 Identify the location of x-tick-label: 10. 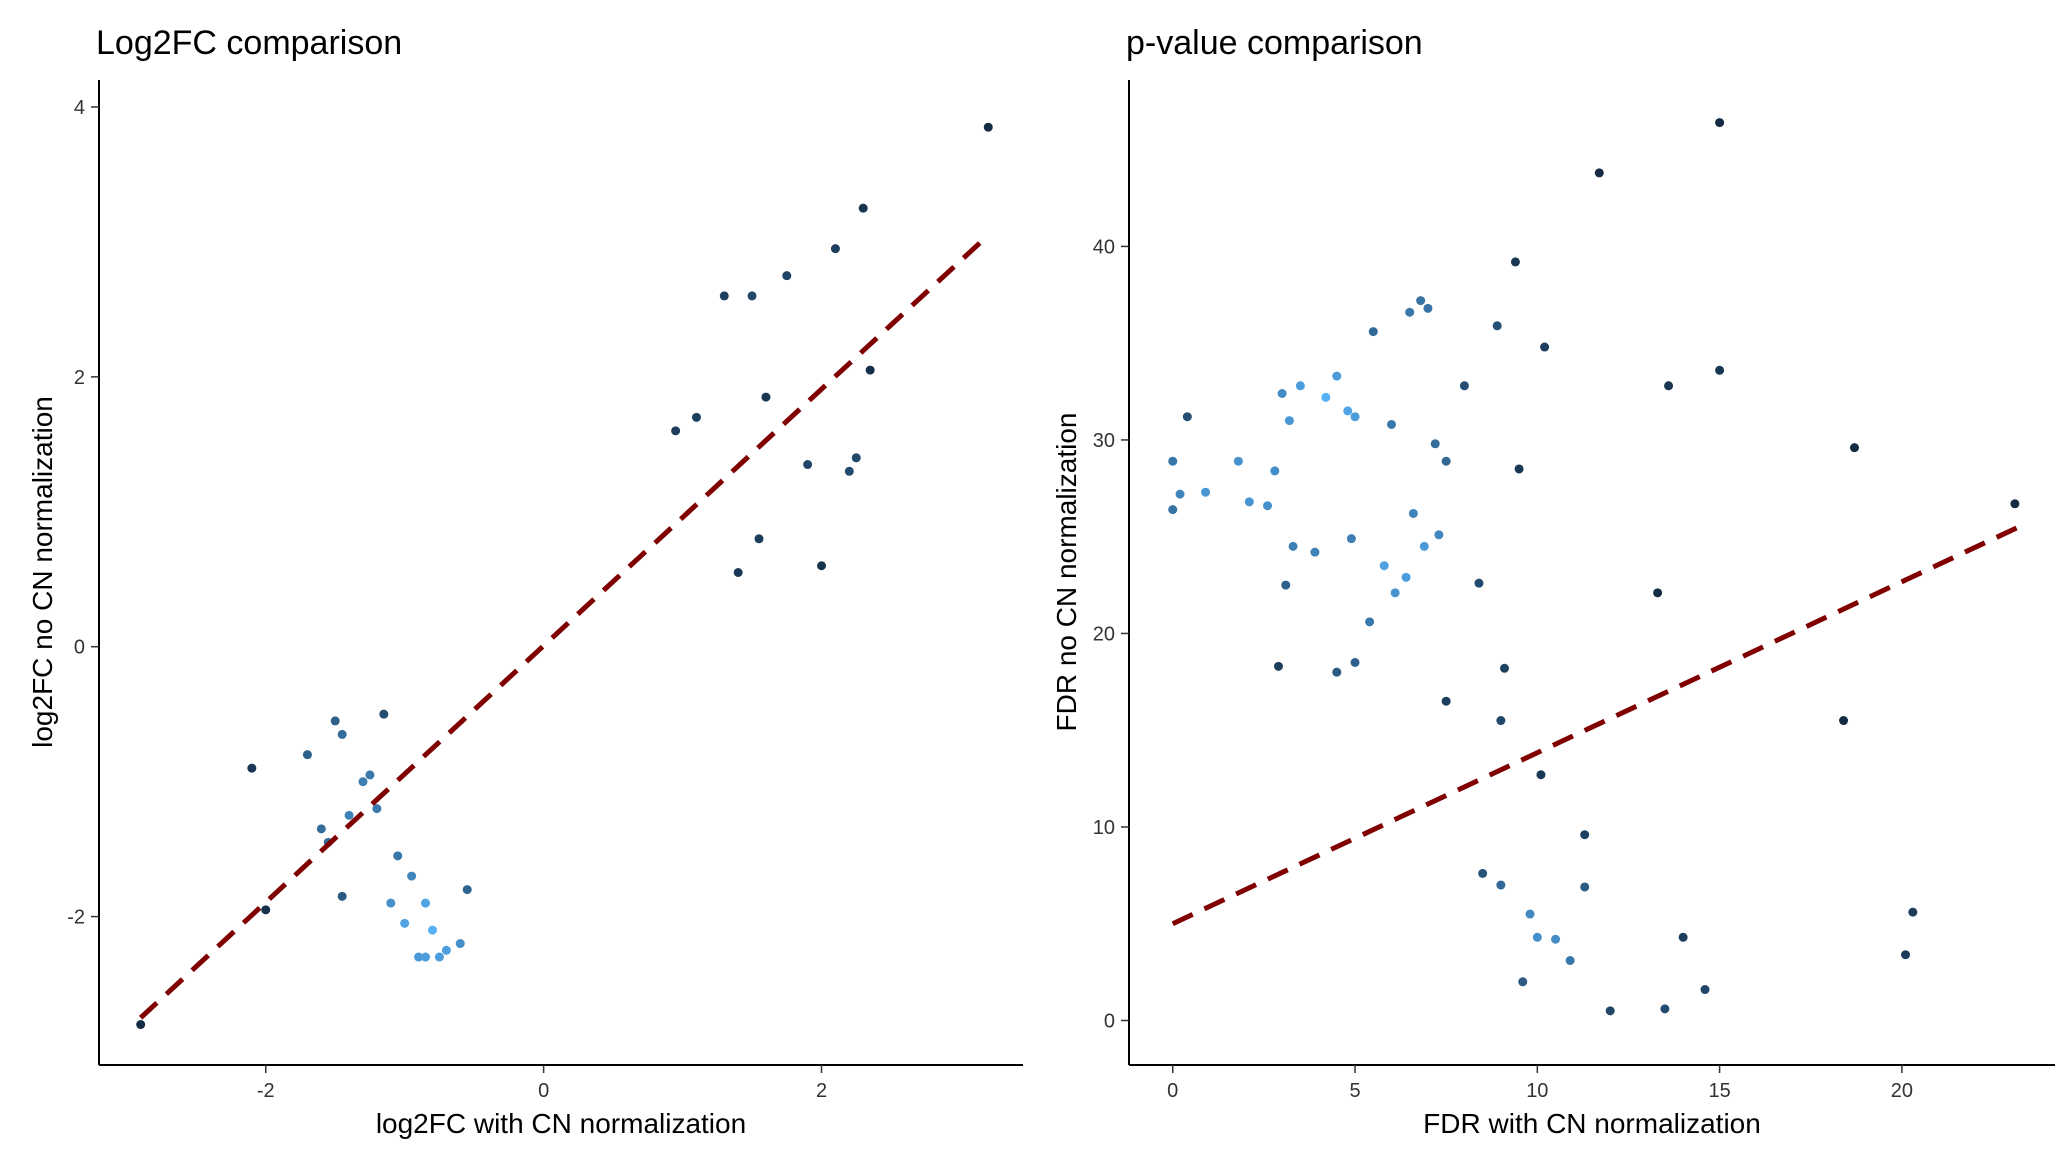
(1537, 1091).